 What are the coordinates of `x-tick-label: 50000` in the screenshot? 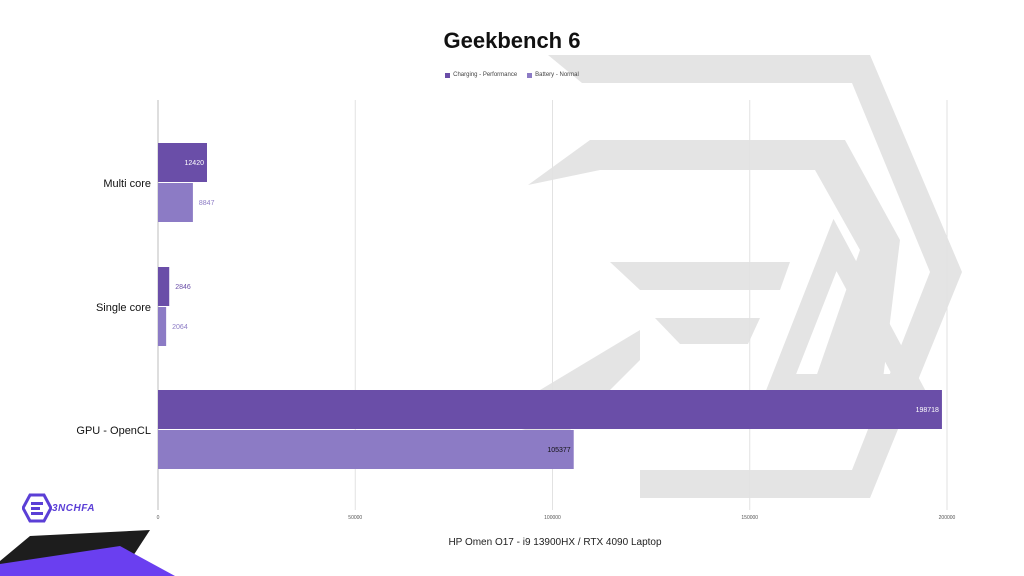 It's located at (355, 518).